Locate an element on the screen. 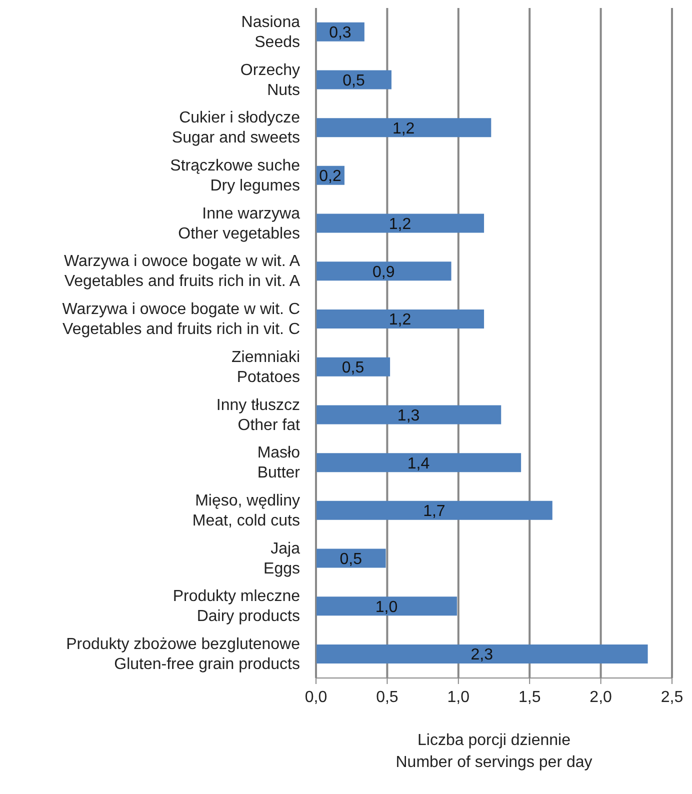 The width and height of the screenshot is (692, 794). data-label: 0,3 is located at coordinates (340, 33).